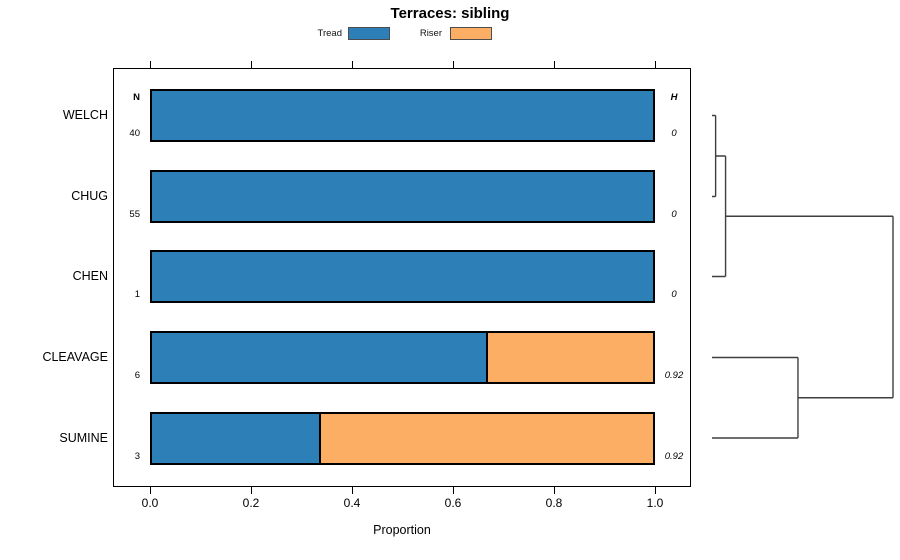 Image resolution: width=900 pixels, height=560 pixels. I want to click on bar-row: SUMINE 3 0.92, so click(450, 438).